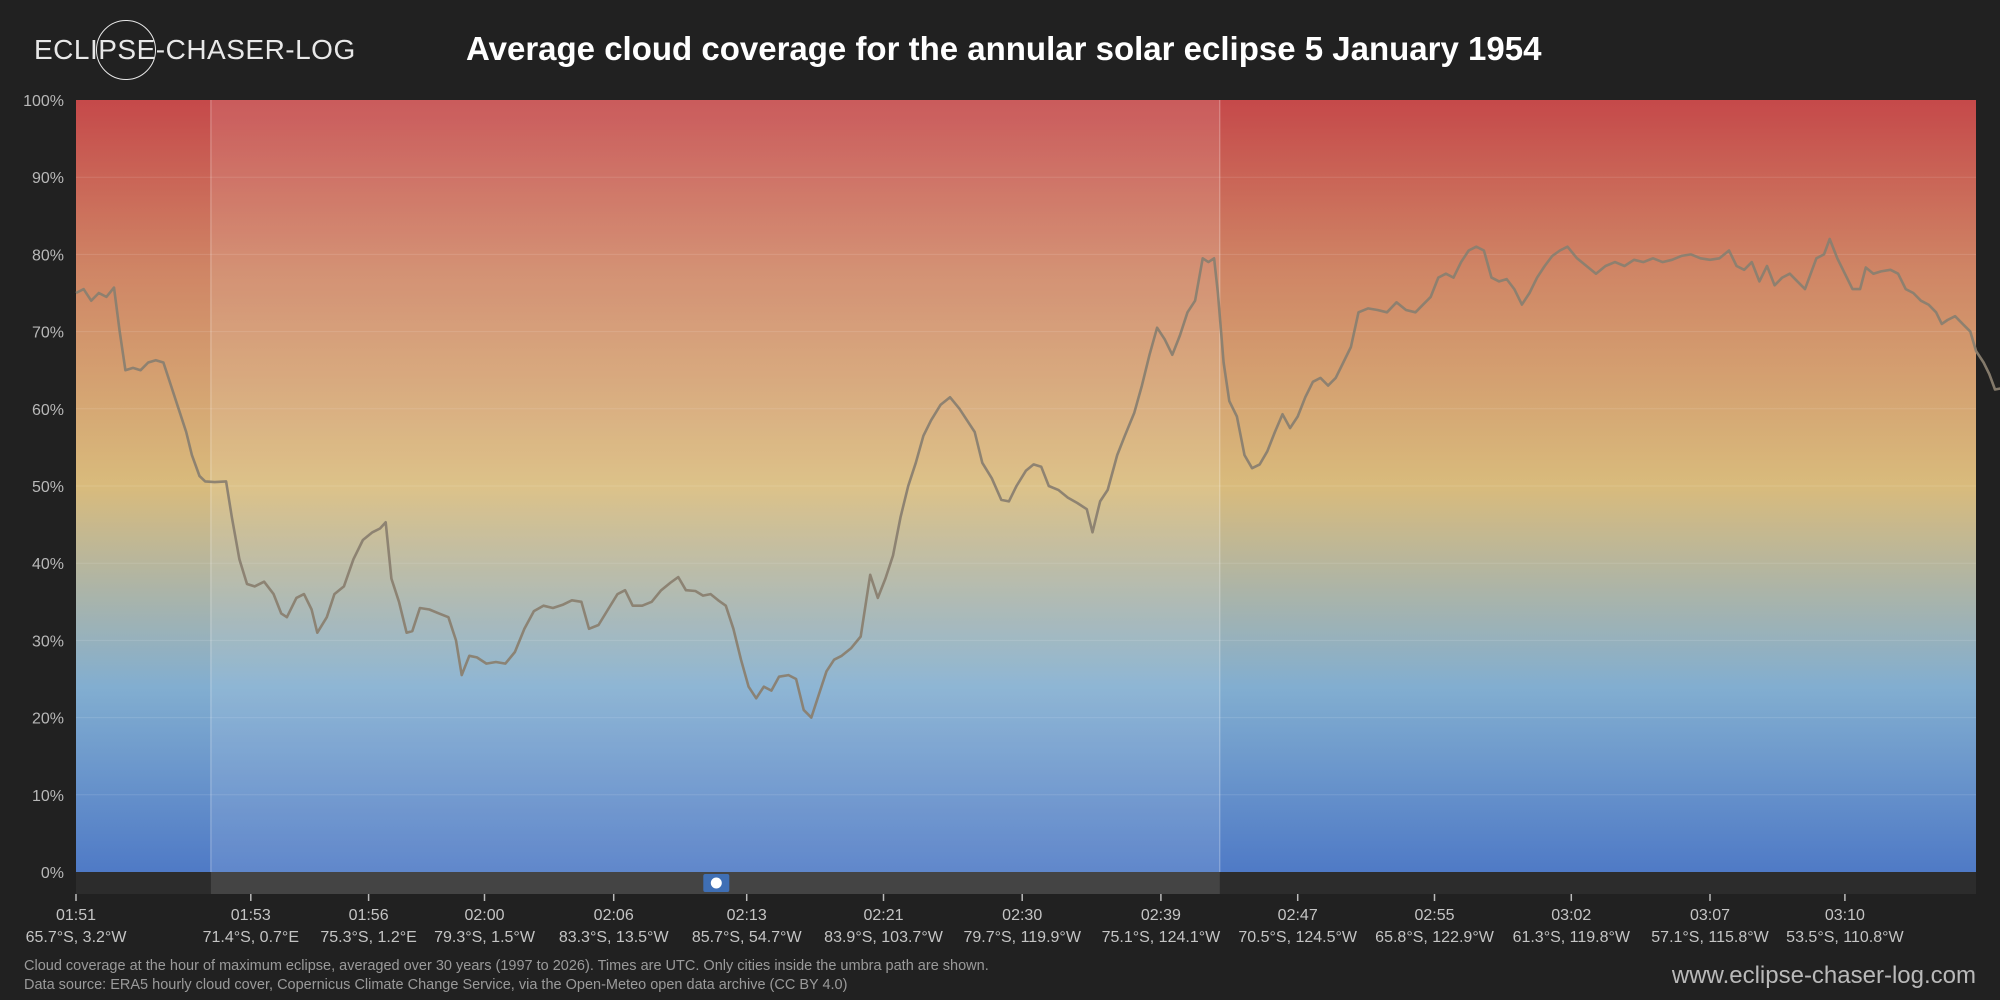  Describe the element at coordinates (716, 883) in the screenshot. I see `globe-icon` at that location.